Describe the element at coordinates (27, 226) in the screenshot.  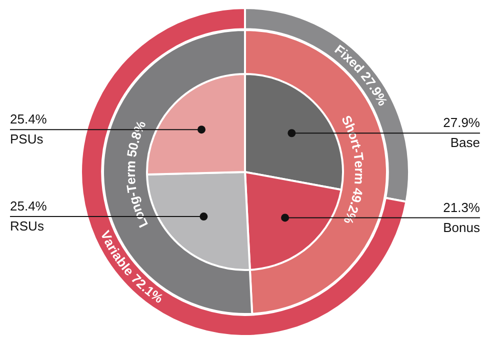
I see `slice-label: RSUs` at that location.